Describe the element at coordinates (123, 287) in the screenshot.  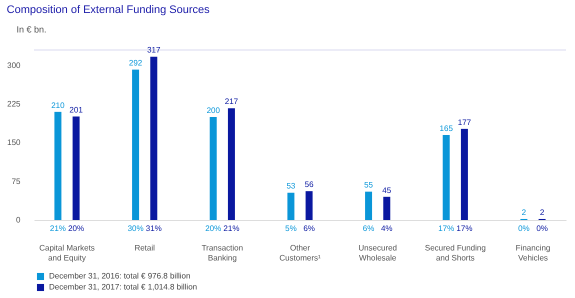
I see `legend-label: December 31, 2017: total € 1,014.8 billion` at that location.